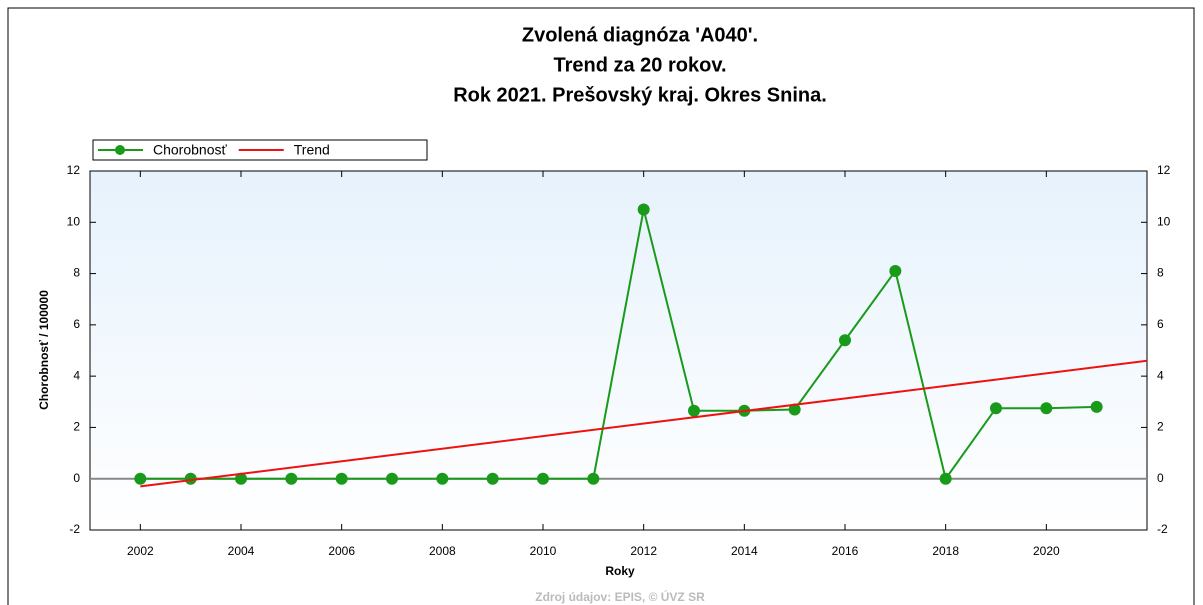 This screenshot has height=605, width=1203. What do you see at coordinates (1164, 221) in the screenshot?
I see `y2-tick-label: 10` at bounding box center [1164, 221].